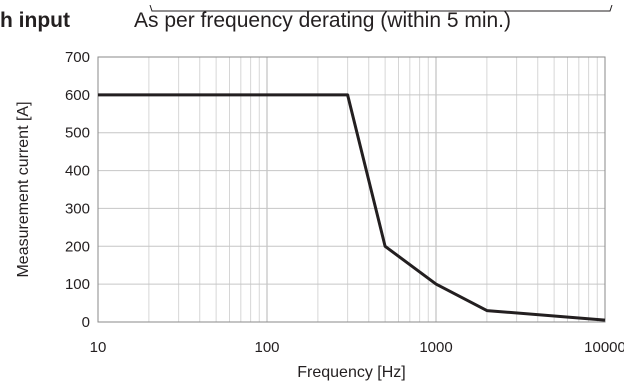 The height and width of the screenshot is (383, 624). Describe the element at coordinates (86, 322) in the screenshot. I see `y-tick-label: 0` at that location.